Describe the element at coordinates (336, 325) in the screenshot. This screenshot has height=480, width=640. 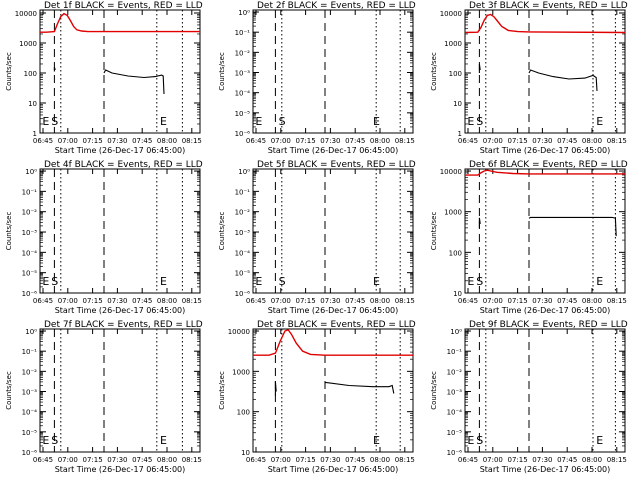
I see `chart-title: Det 8f BLACK = Events, RED = LLD` at that location.